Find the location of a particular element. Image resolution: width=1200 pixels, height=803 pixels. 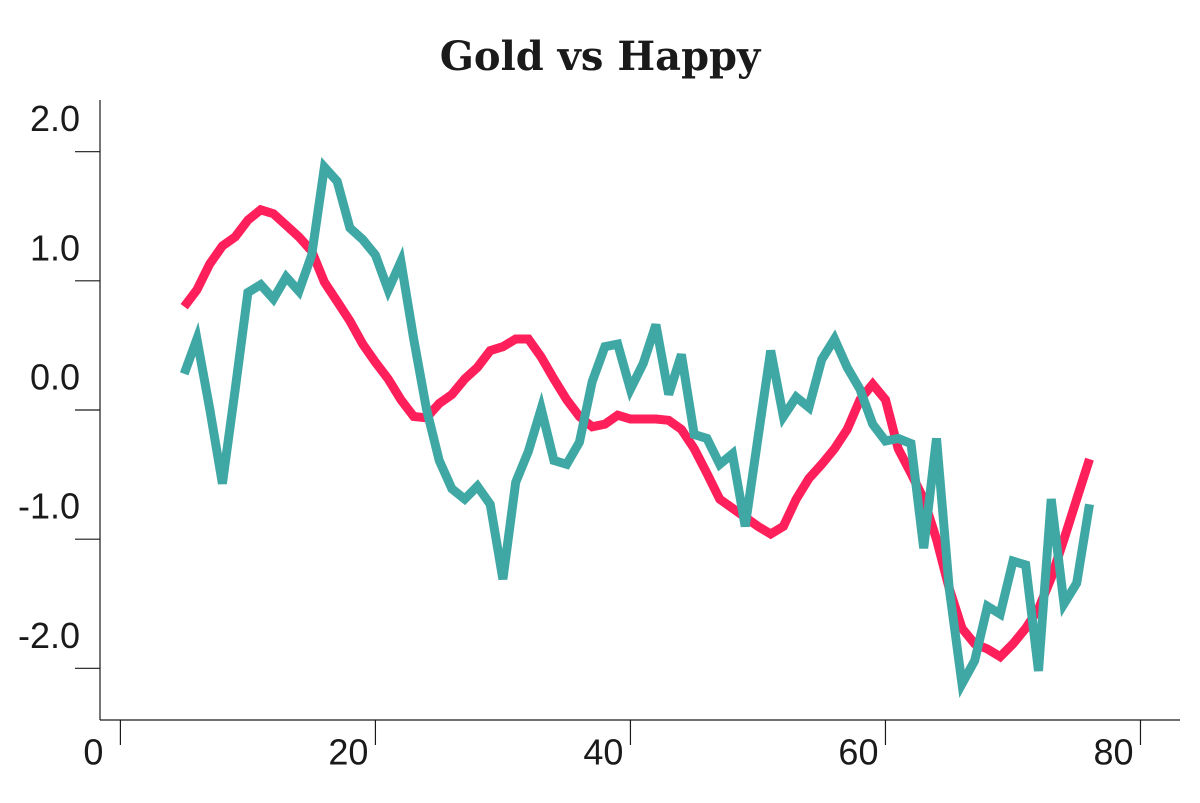

y-tick-label: -2.0 is located at coordinates (49, 635).